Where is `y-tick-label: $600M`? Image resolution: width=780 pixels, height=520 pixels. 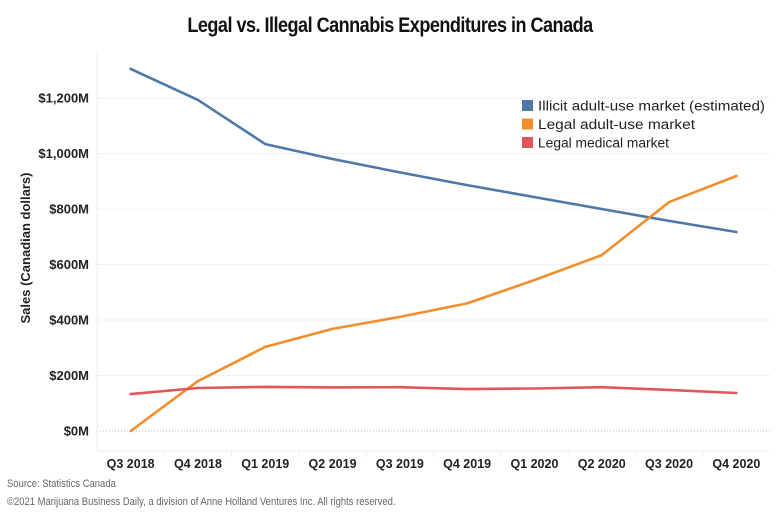 y-tick-label: $600M is located at coordinates (69, 264).